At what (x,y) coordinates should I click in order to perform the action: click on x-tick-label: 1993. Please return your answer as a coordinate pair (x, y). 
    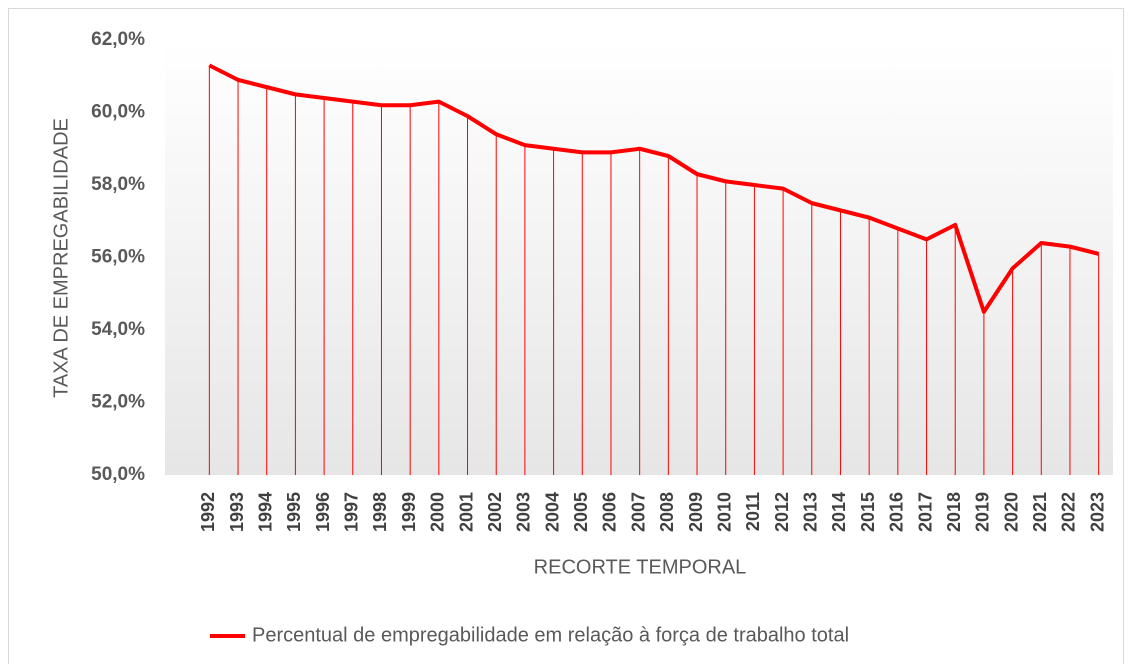
    Looking at the image, I should click on (237, 512).